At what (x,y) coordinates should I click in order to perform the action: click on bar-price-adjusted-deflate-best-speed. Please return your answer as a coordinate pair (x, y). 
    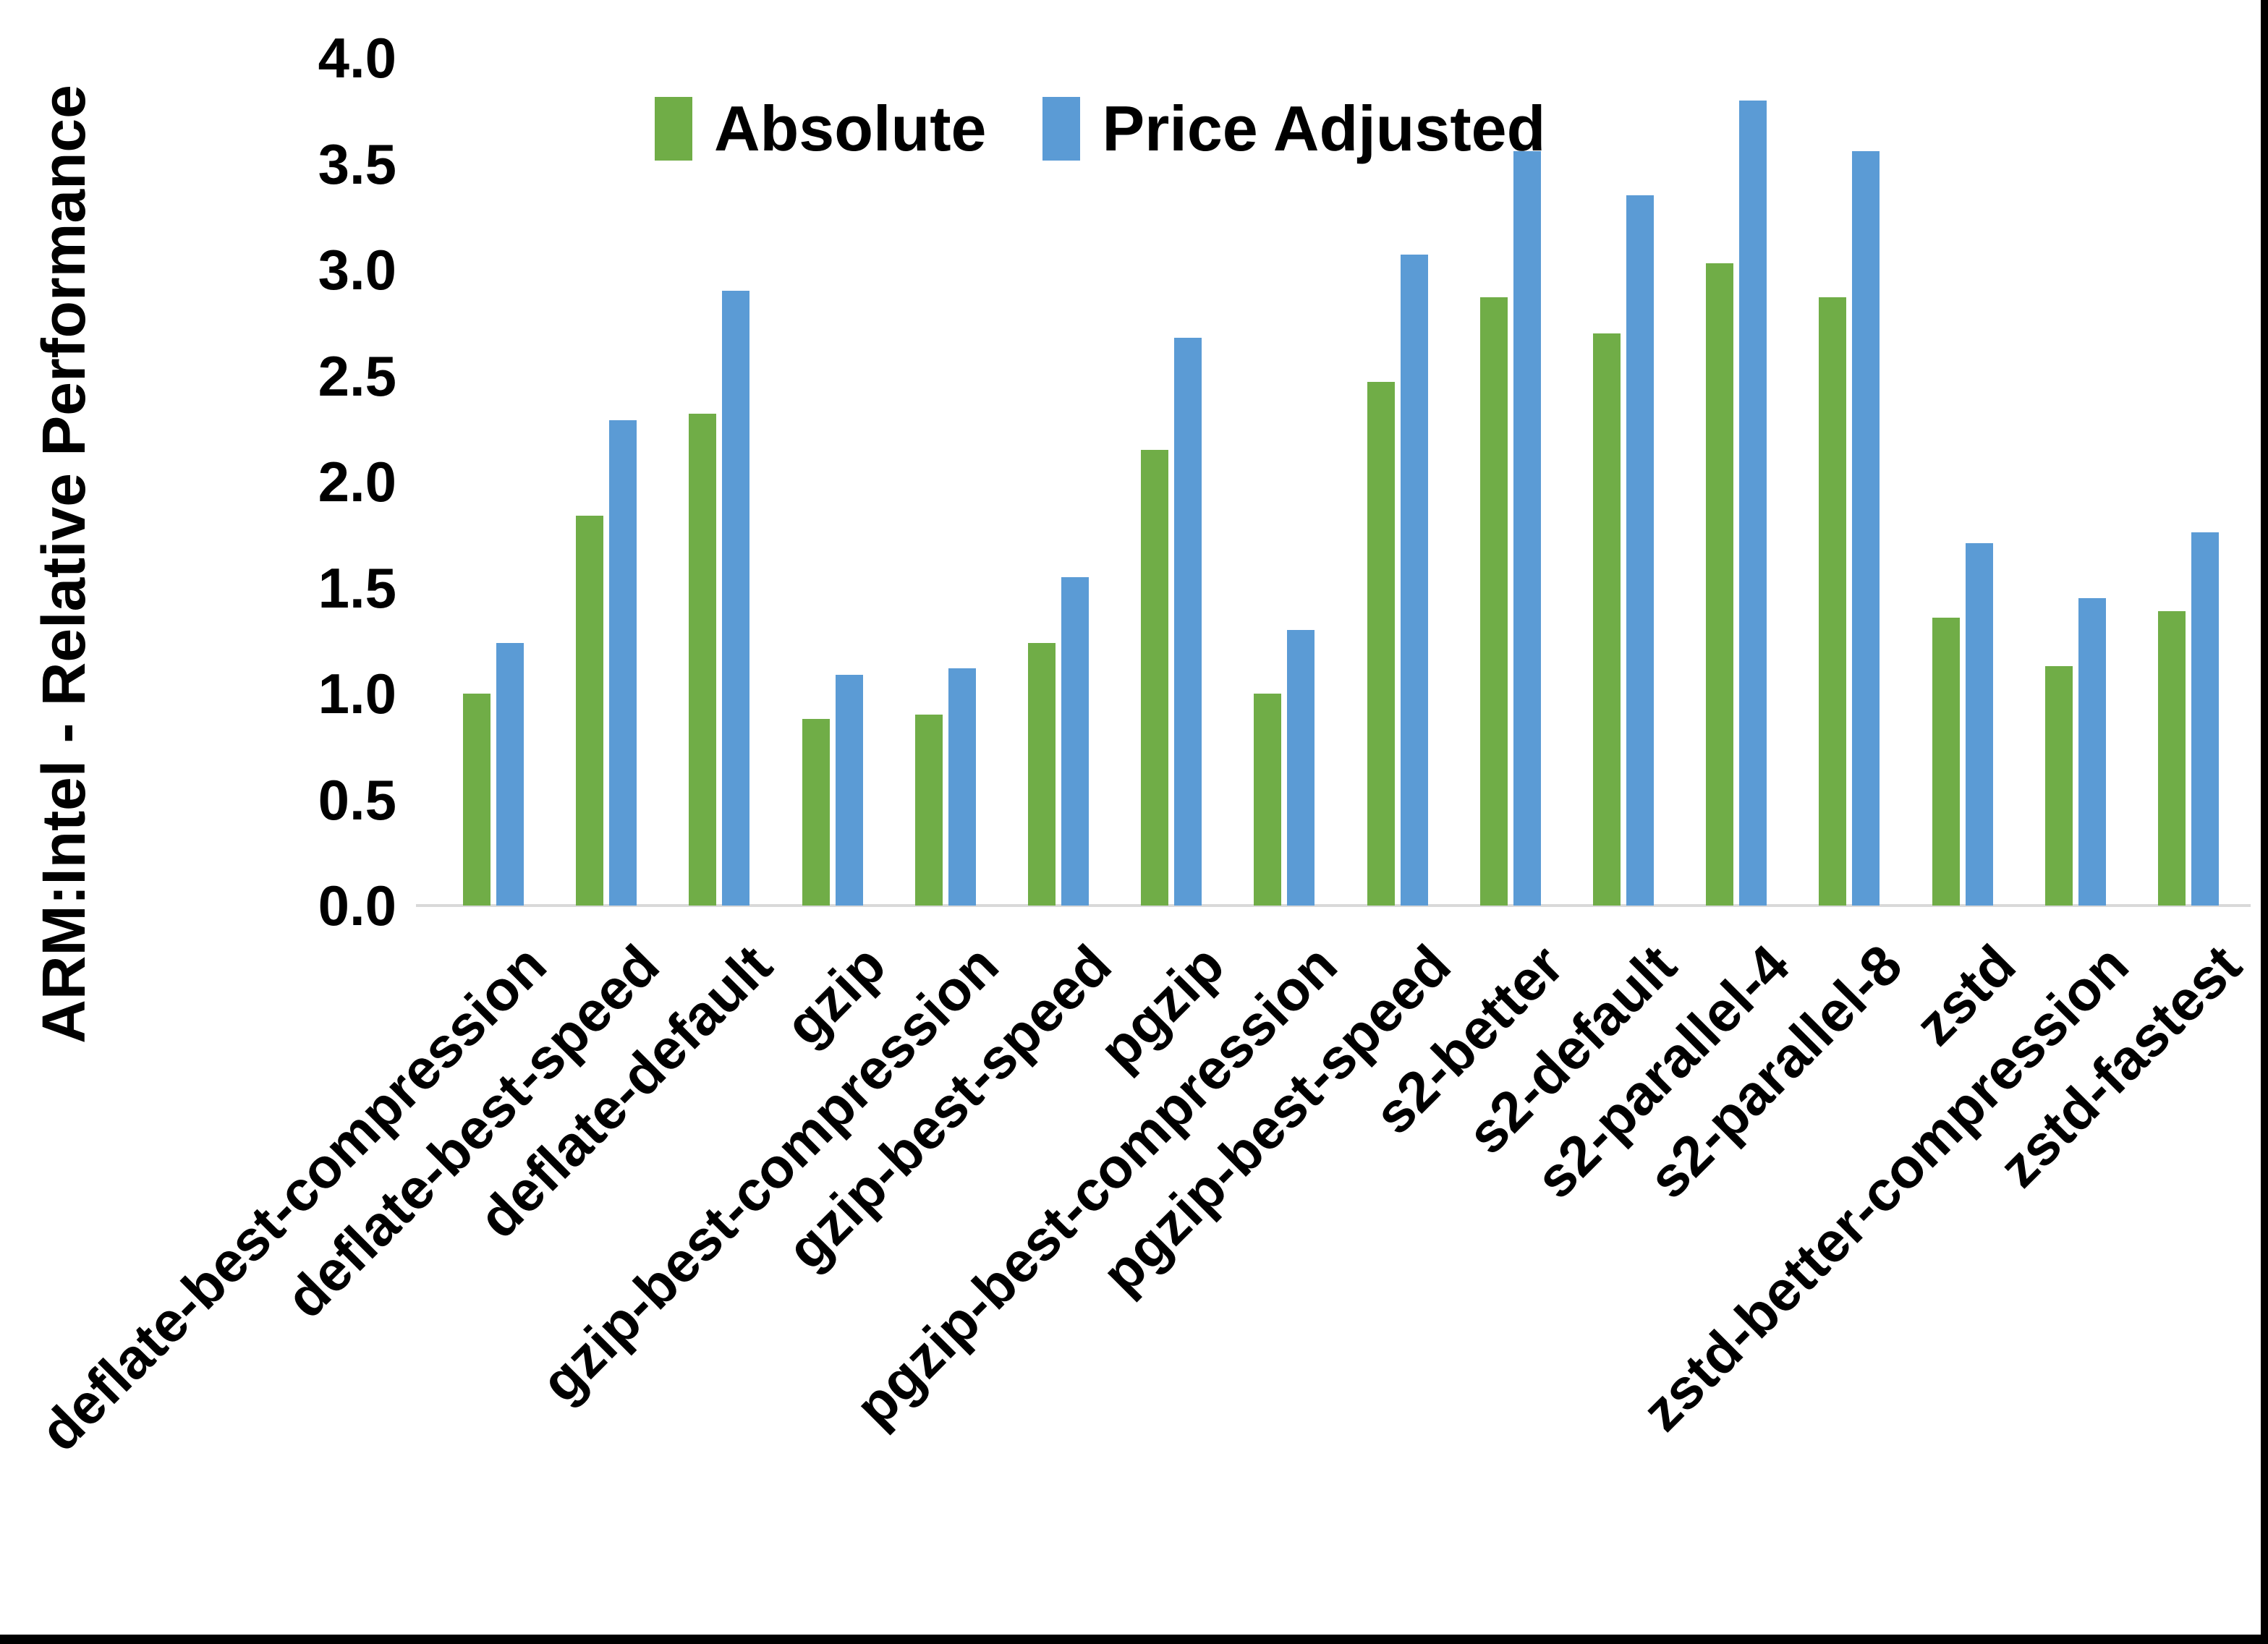
    Looking at the image, I should click on (623, 663).